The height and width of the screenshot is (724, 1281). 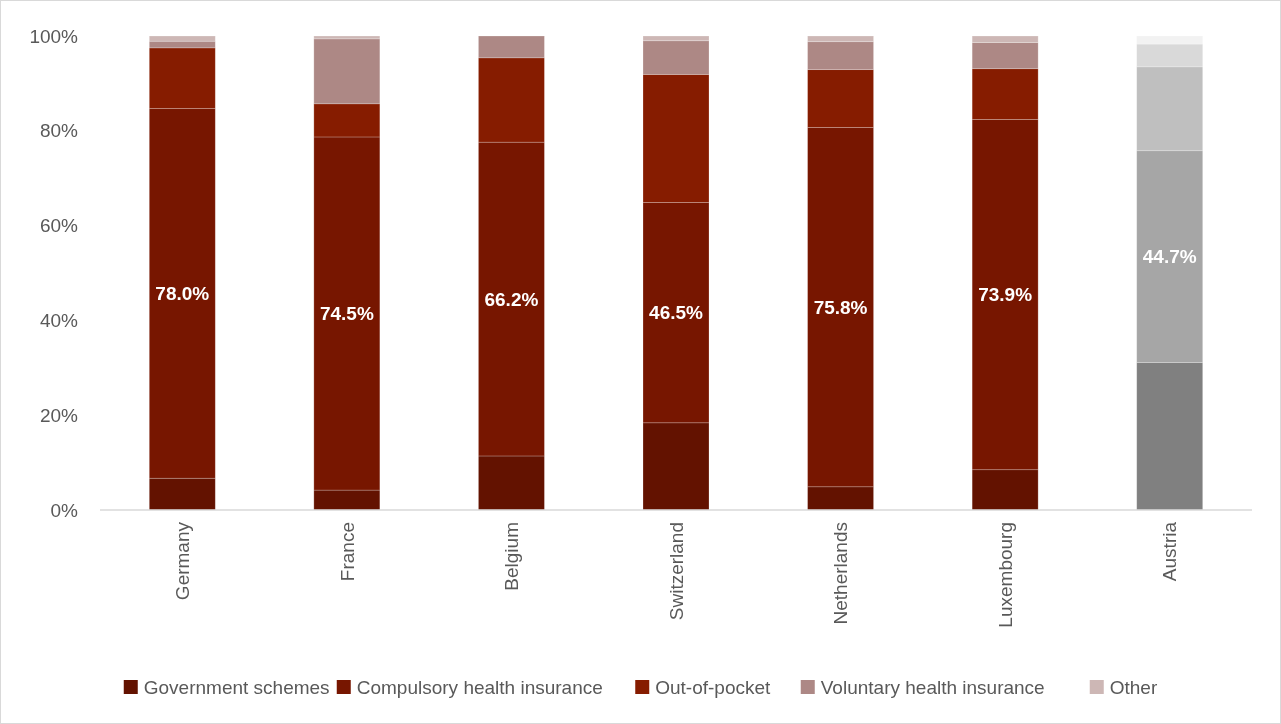 What do you see at coordinates (932, 687) in the screenshot?
I see `legend-label: Voluntary health insurance` at bounding box center [932, 687].